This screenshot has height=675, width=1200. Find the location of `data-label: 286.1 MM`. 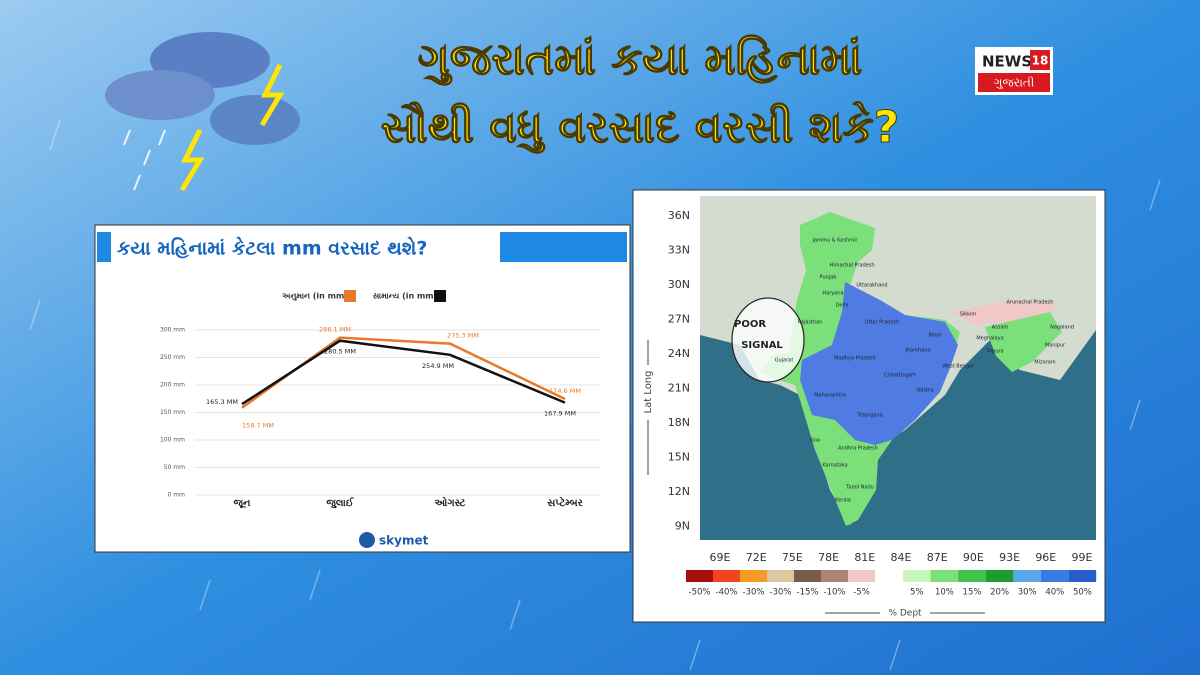

data-label: 286.1 MM is located at coordinates (335, 330).